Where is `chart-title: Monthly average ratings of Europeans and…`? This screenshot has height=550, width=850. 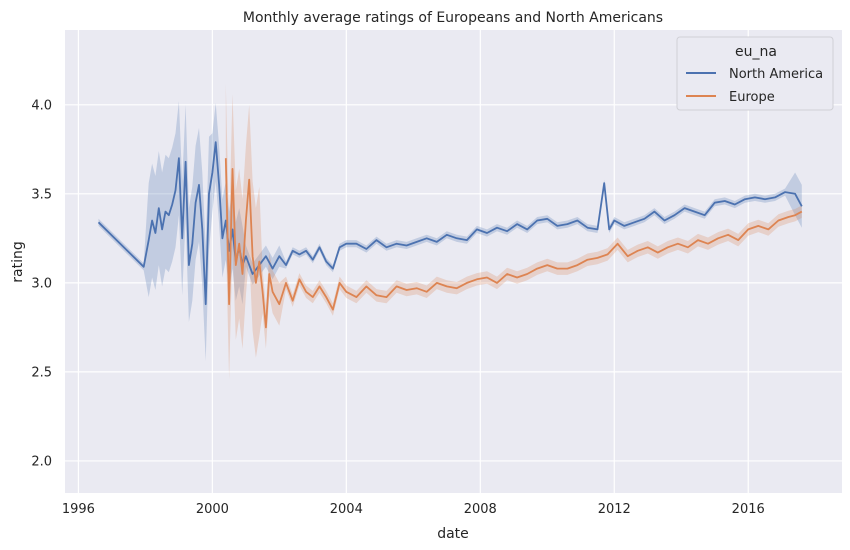 chart-title: Monthly average ratings of Europeans and… is located at coordinates (453, 18).